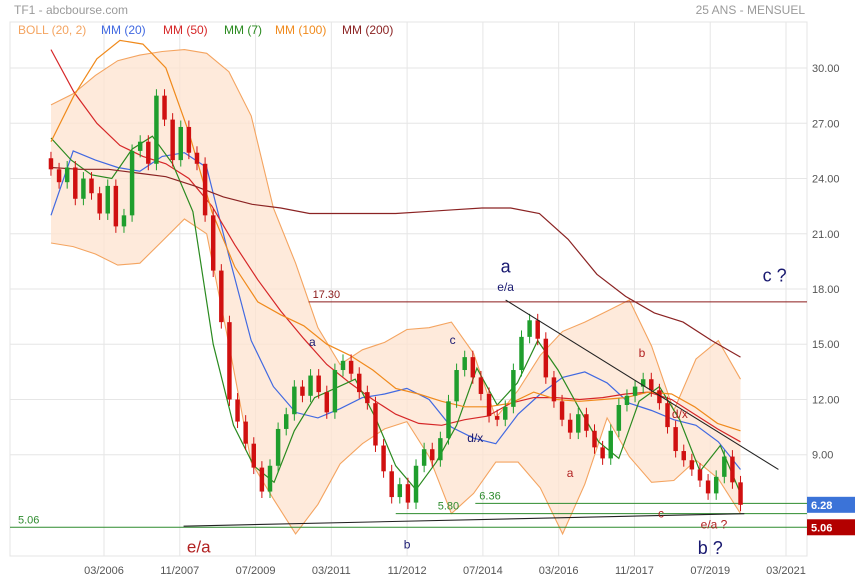  What do you see at coordinates (331, 571) in the screenshot?
I see `x-tick-label: 03/2011` at bounding box center [331, 571].